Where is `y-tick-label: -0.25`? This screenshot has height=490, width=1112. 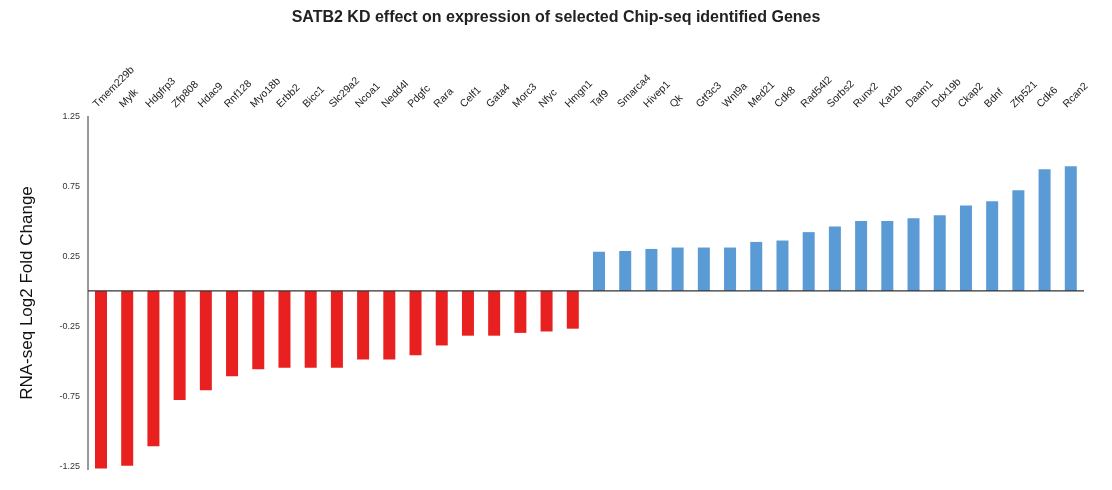 y-tick-label: -0.25 is located at coordinates (69, 326).